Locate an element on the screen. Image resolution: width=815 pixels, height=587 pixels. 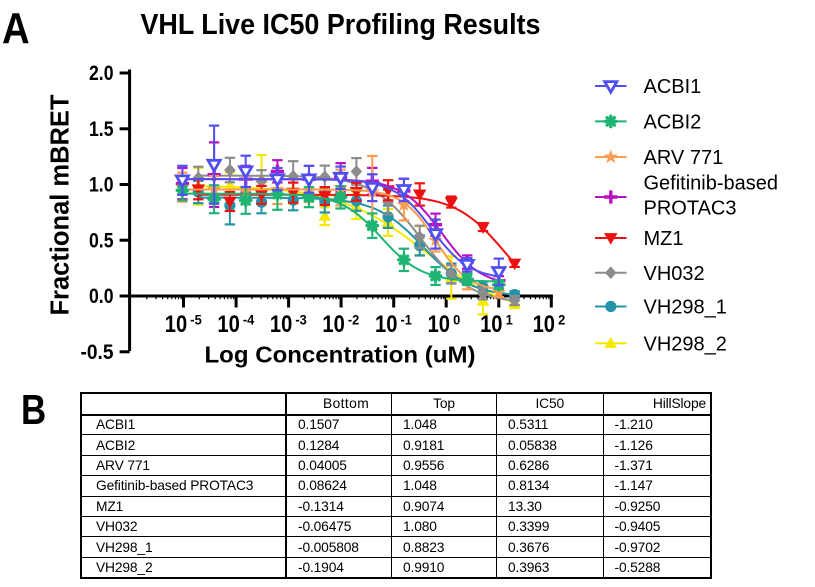
svg-text: -3 is located at coordinates (301, 320).